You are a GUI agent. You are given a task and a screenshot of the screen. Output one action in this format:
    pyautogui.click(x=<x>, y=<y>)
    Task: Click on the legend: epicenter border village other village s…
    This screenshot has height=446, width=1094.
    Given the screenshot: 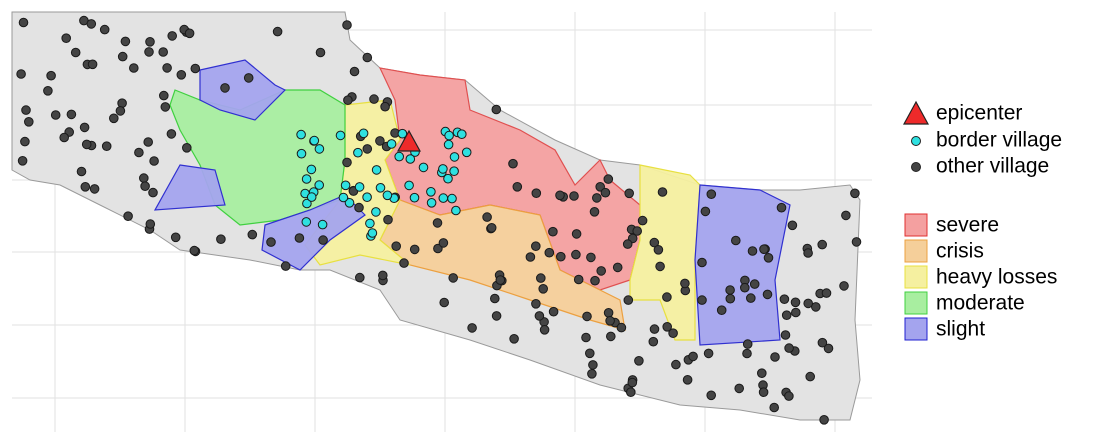 What is the action you would take?
    pyautogui.click(x=982, y=220)
    